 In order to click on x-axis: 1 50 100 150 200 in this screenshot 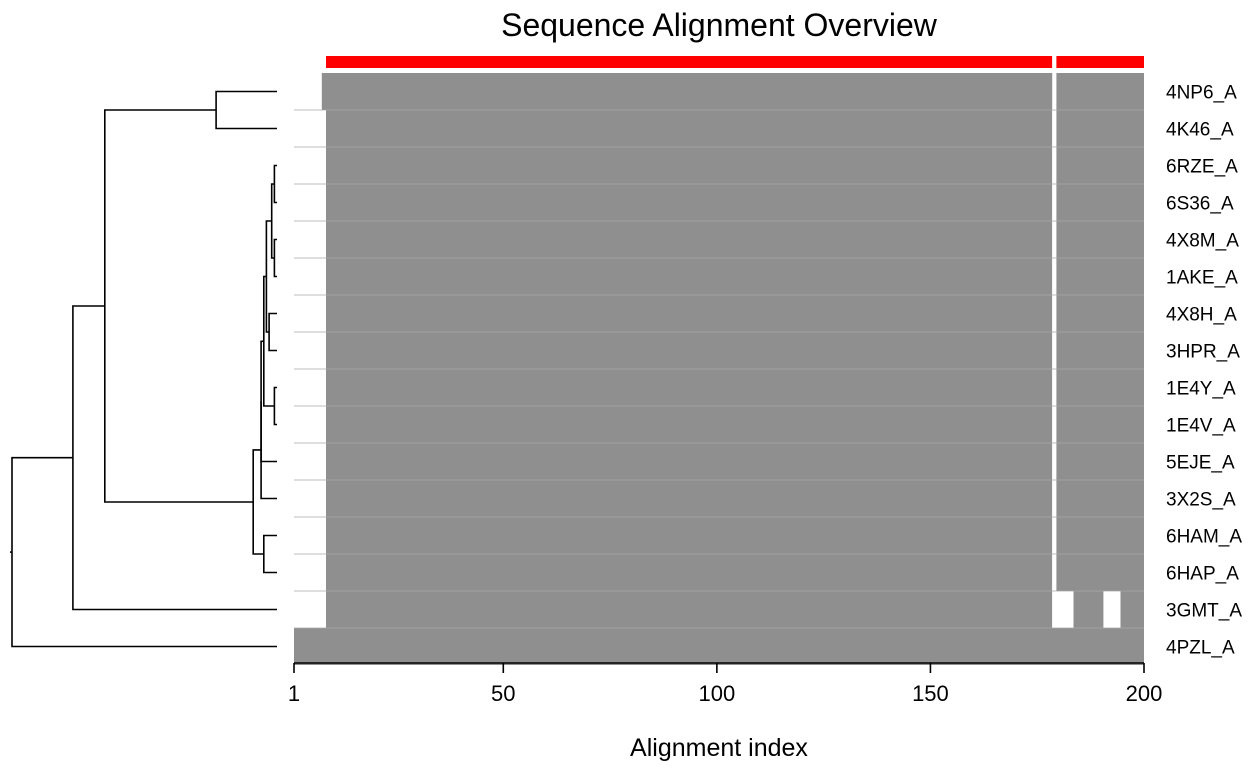, I will do `click(725, 684)`.